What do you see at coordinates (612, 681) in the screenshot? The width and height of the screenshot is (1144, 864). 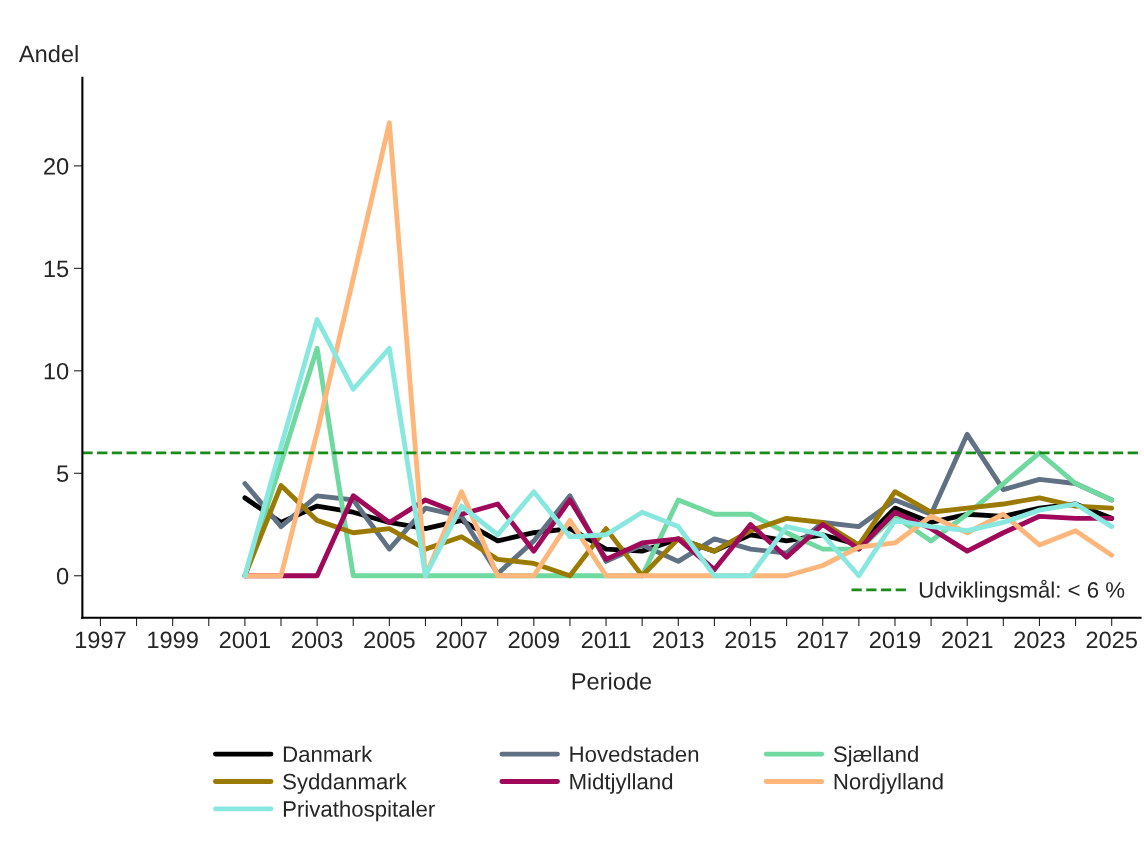 I see `x-axis-title: Periode` at bounding box center [612, 681].